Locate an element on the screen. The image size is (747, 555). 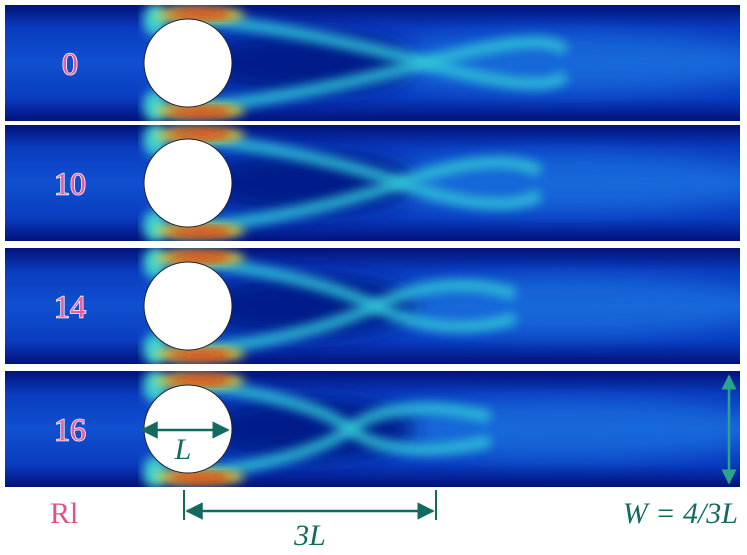
l-label: L is located at coordinates (183, 449).